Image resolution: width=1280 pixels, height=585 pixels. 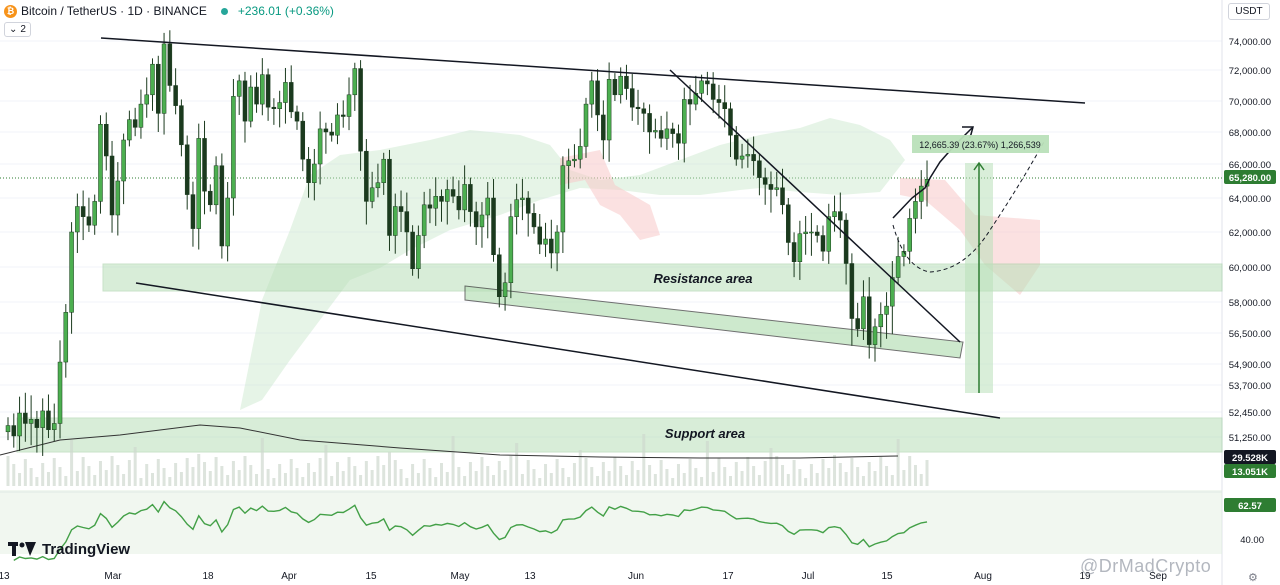 I want to click on date-tick: Sep, so click(x=1158, y=576).